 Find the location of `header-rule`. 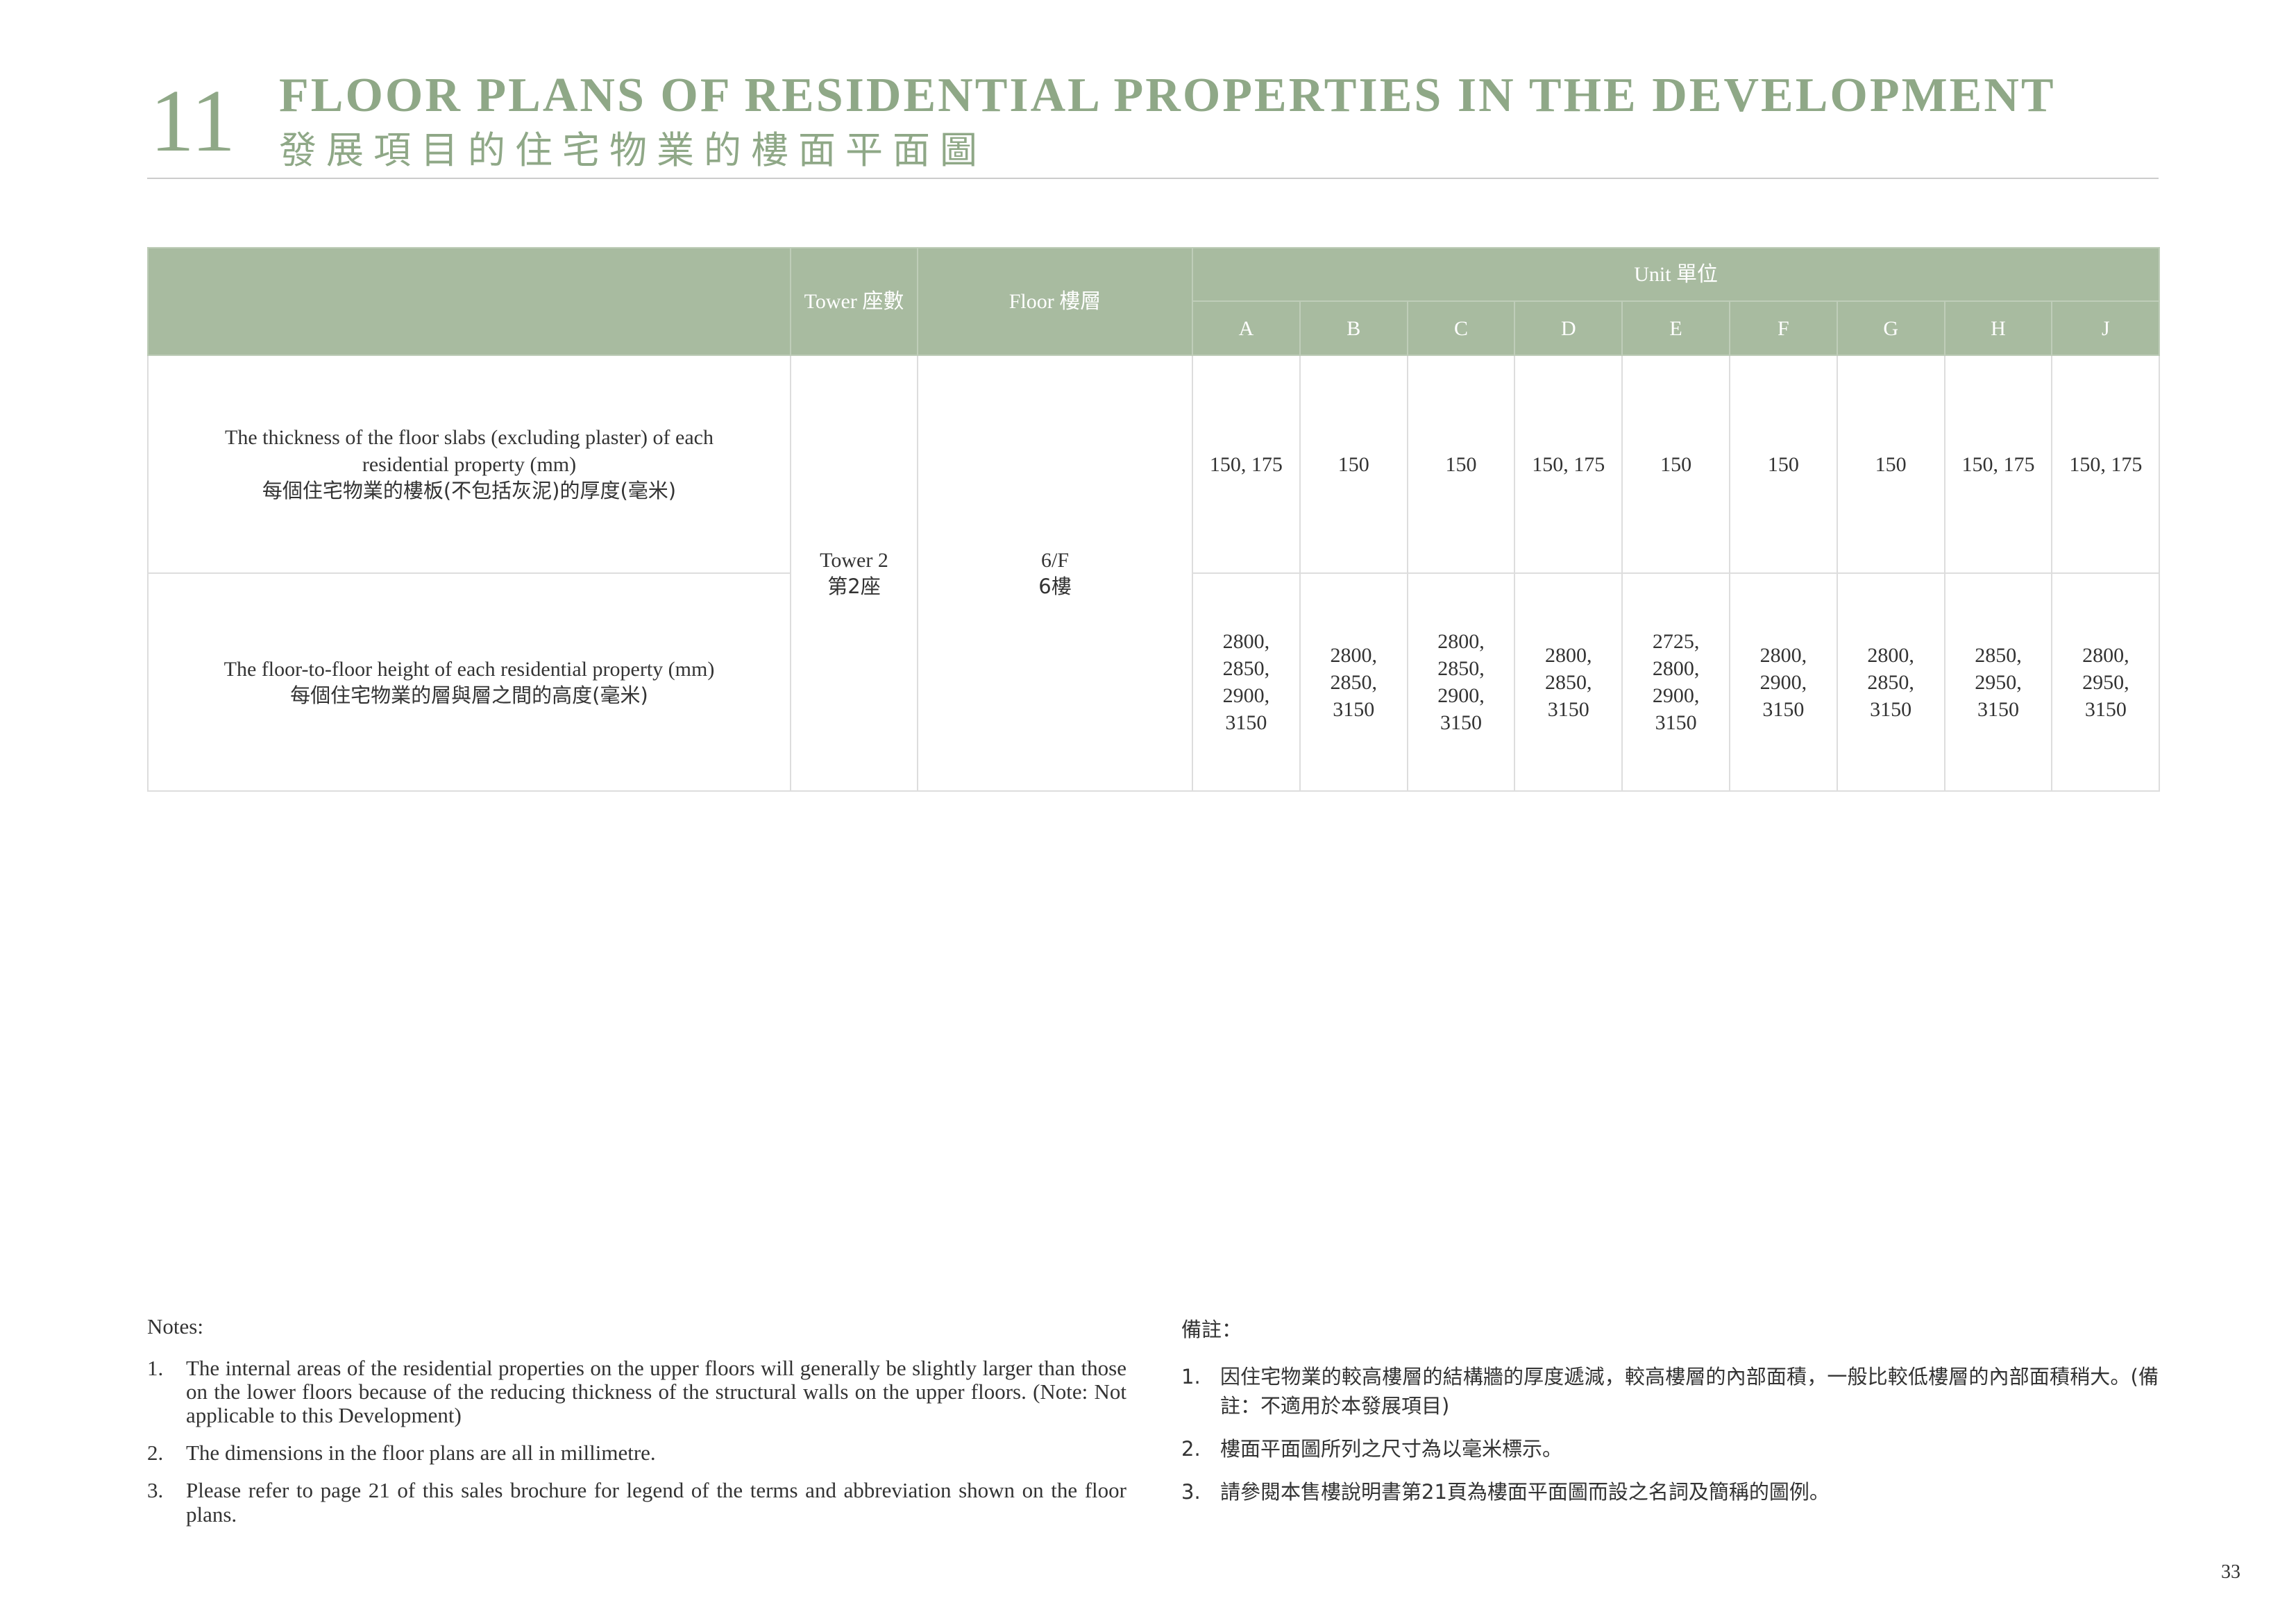

header-rule is located at coordinates (1153, 179).